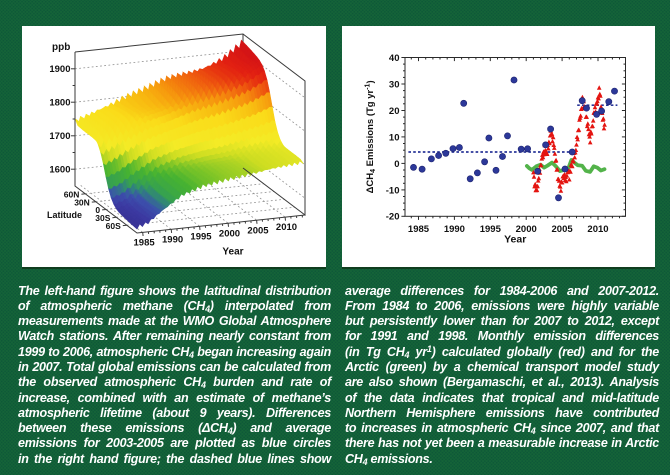 This screenshot has height=475, width=670. What do you see at coordinates (61, 47) in the screenshot?
I see `svg-text: ppb` at bounding box center [61, 47].